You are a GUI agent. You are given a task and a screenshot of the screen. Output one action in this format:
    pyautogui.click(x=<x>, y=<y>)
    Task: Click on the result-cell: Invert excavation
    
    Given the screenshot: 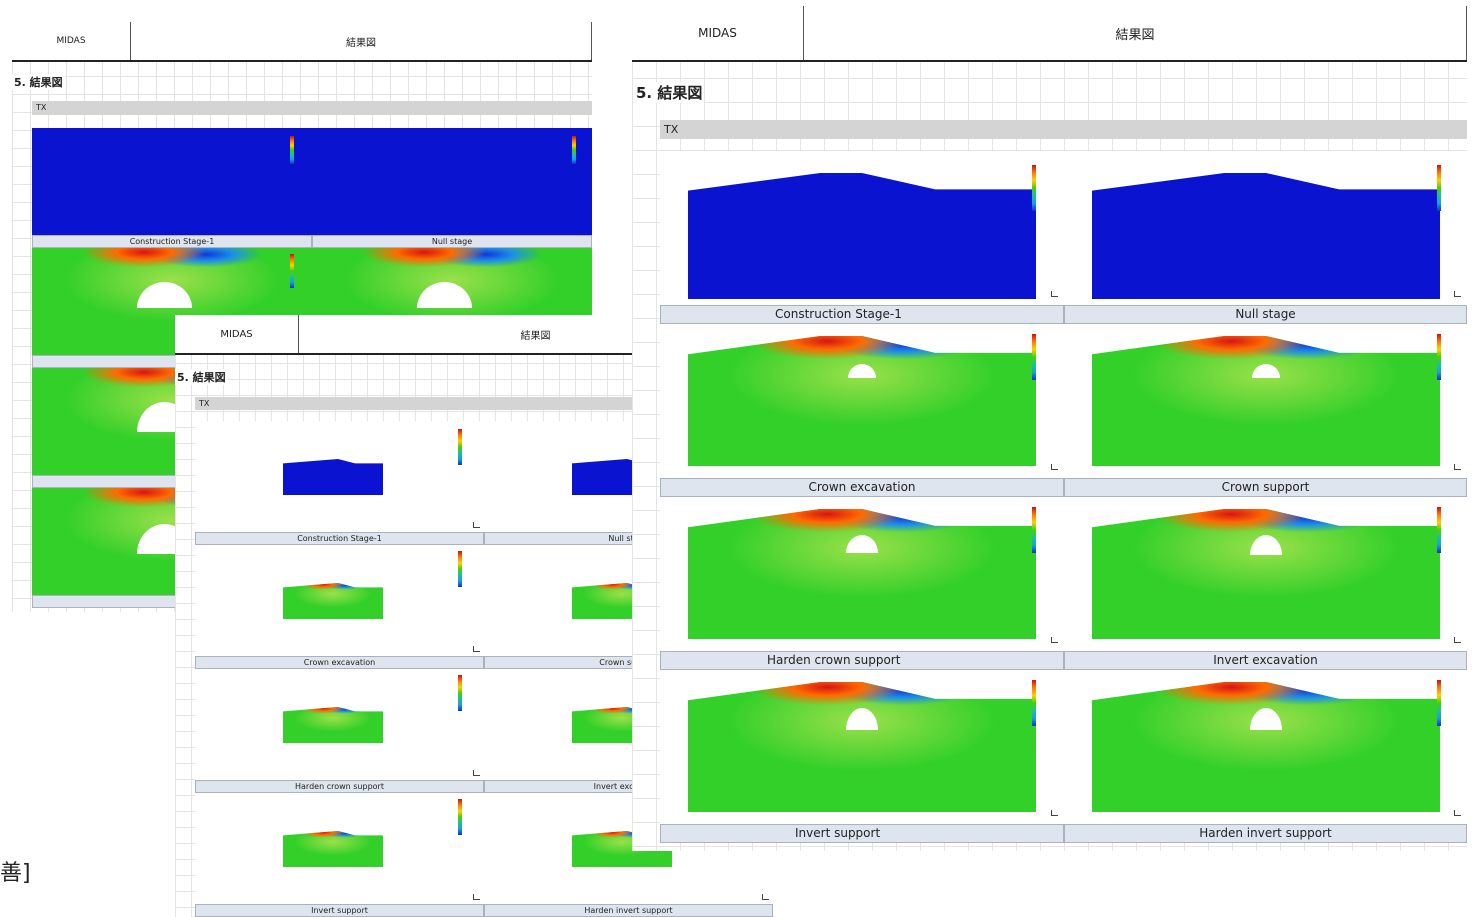 What is the action you would take?
    pyautogui.click(x=1265, y=583)
    